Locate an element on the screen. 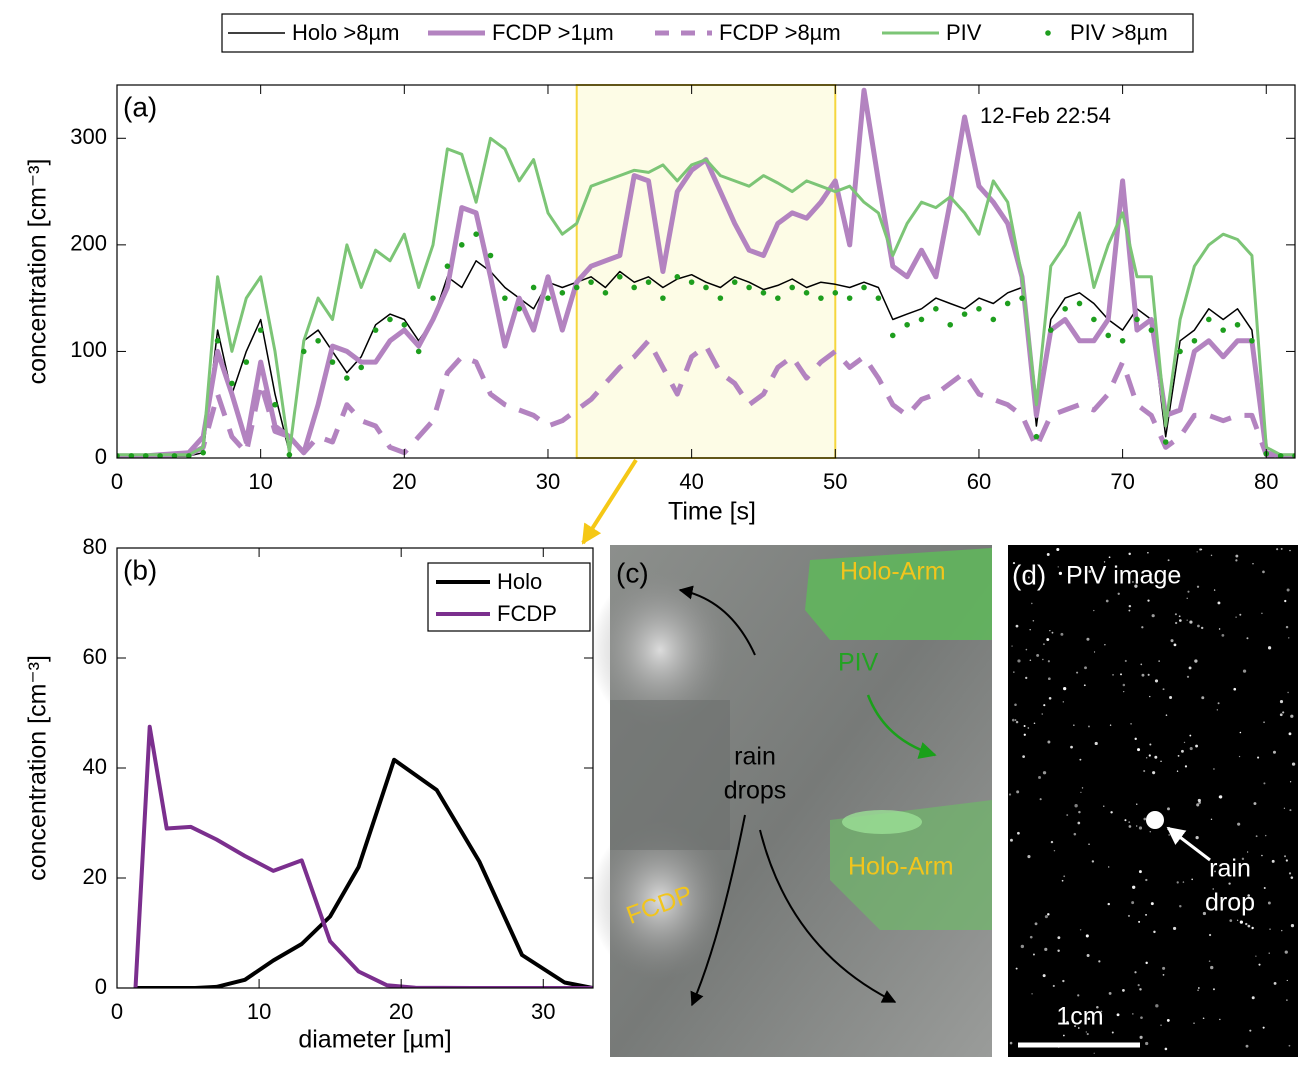  zoom-arrow is located at coordinates (609, 501).